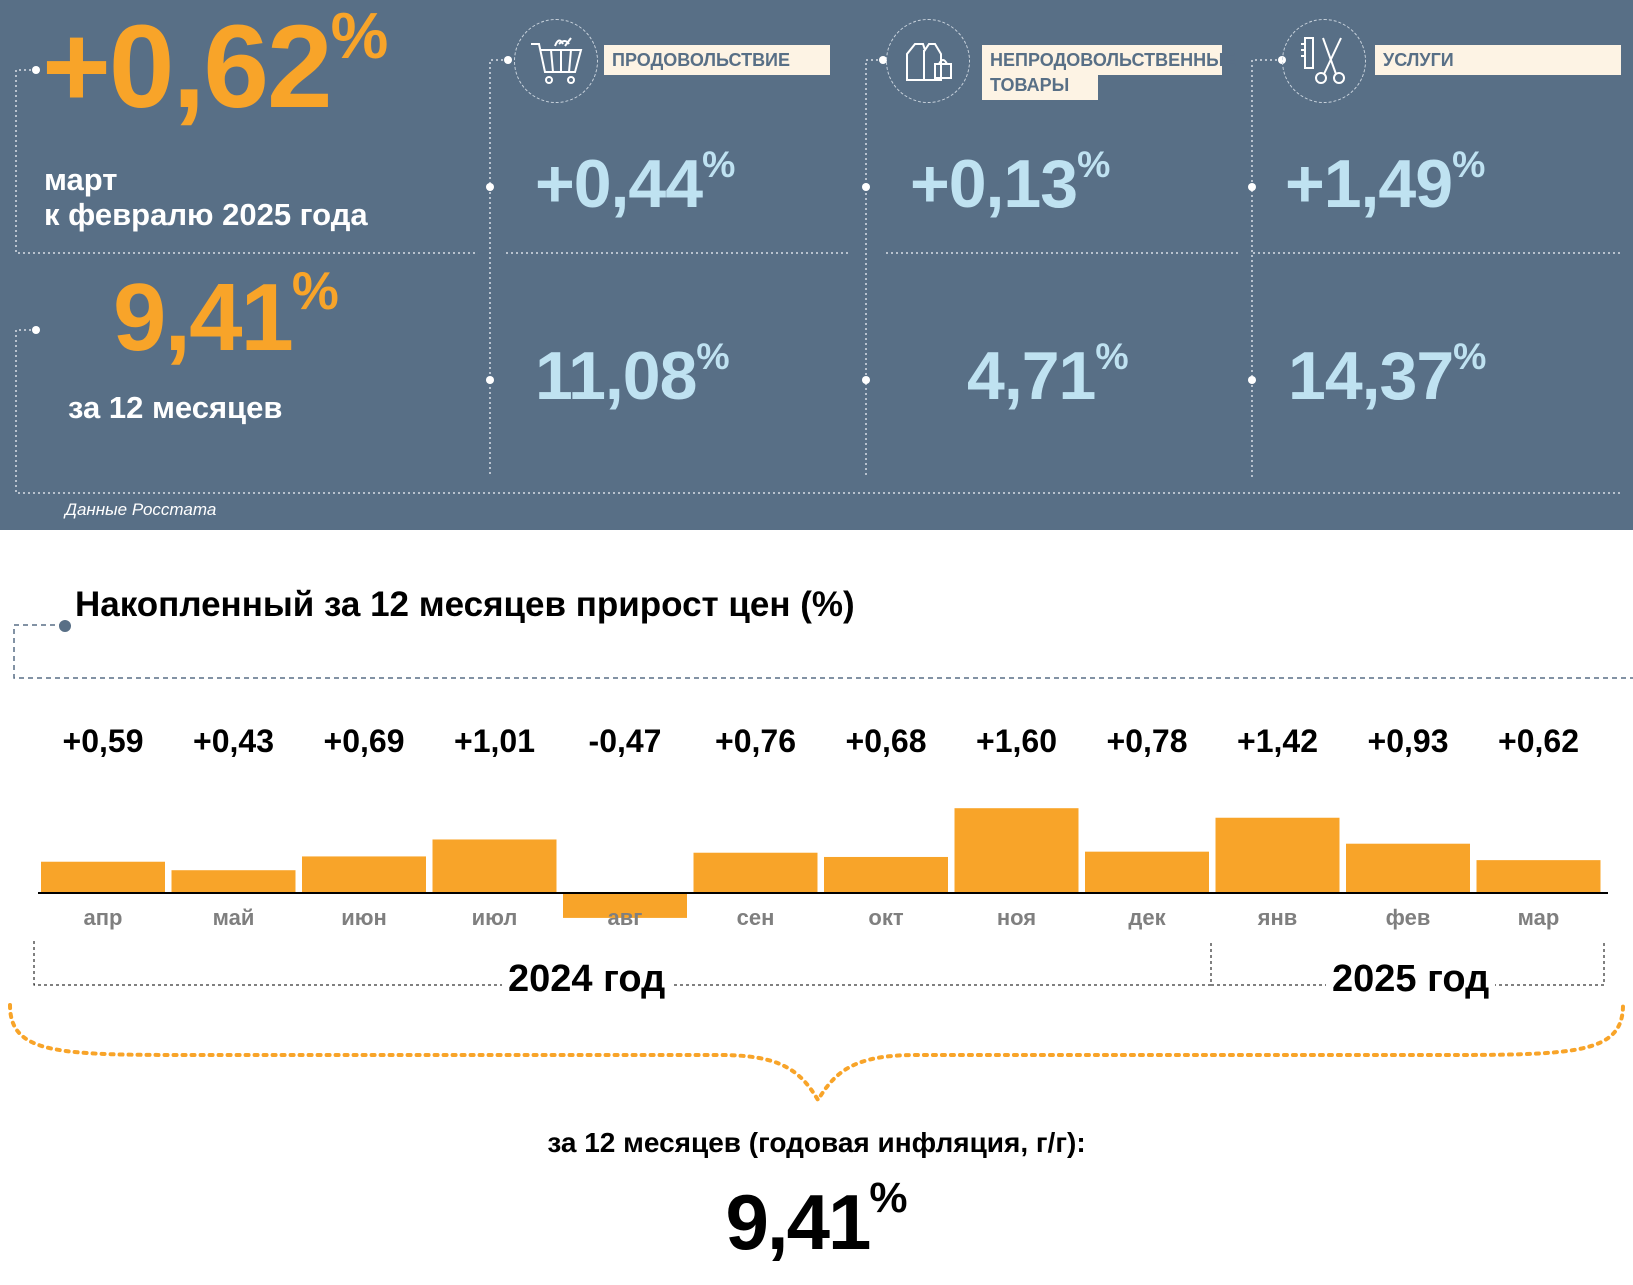  What do you see at coordinates (625, 917) in the screenshot?
I see `month-label-авг: авг` at bounding box center [625, 917].